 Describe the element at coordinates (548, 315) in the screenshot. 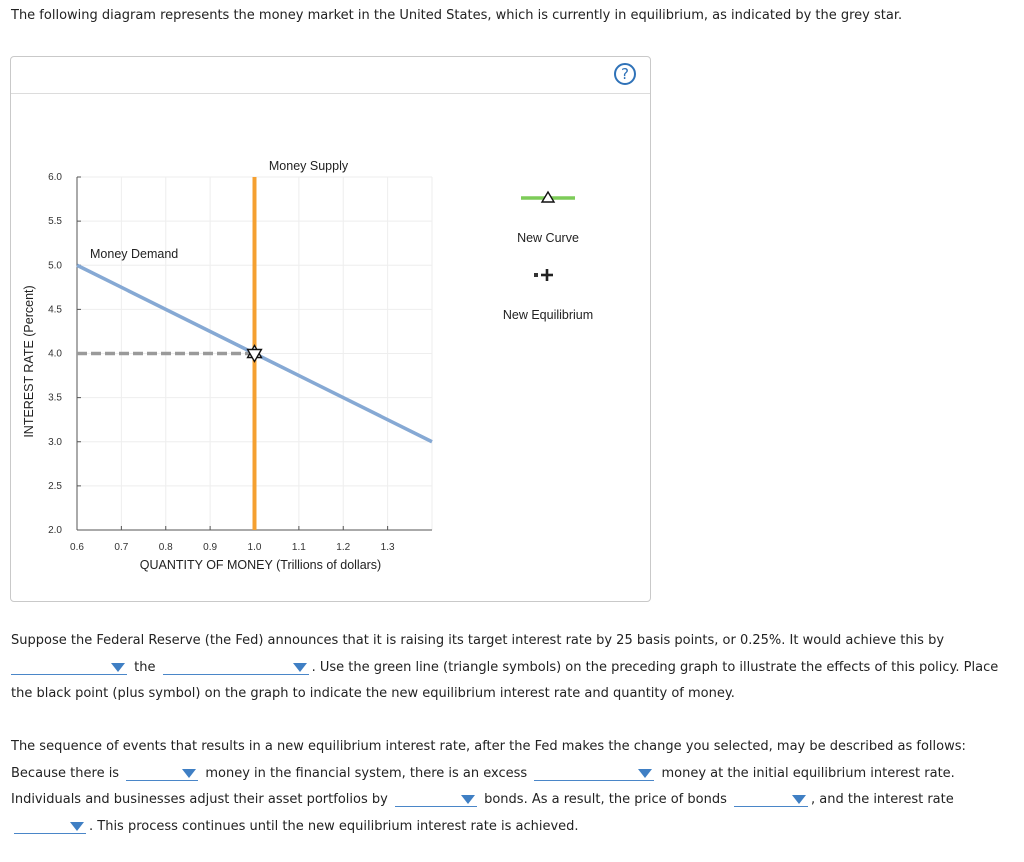

I see `new-equilibrium-label: New Equilibrium` at that location.